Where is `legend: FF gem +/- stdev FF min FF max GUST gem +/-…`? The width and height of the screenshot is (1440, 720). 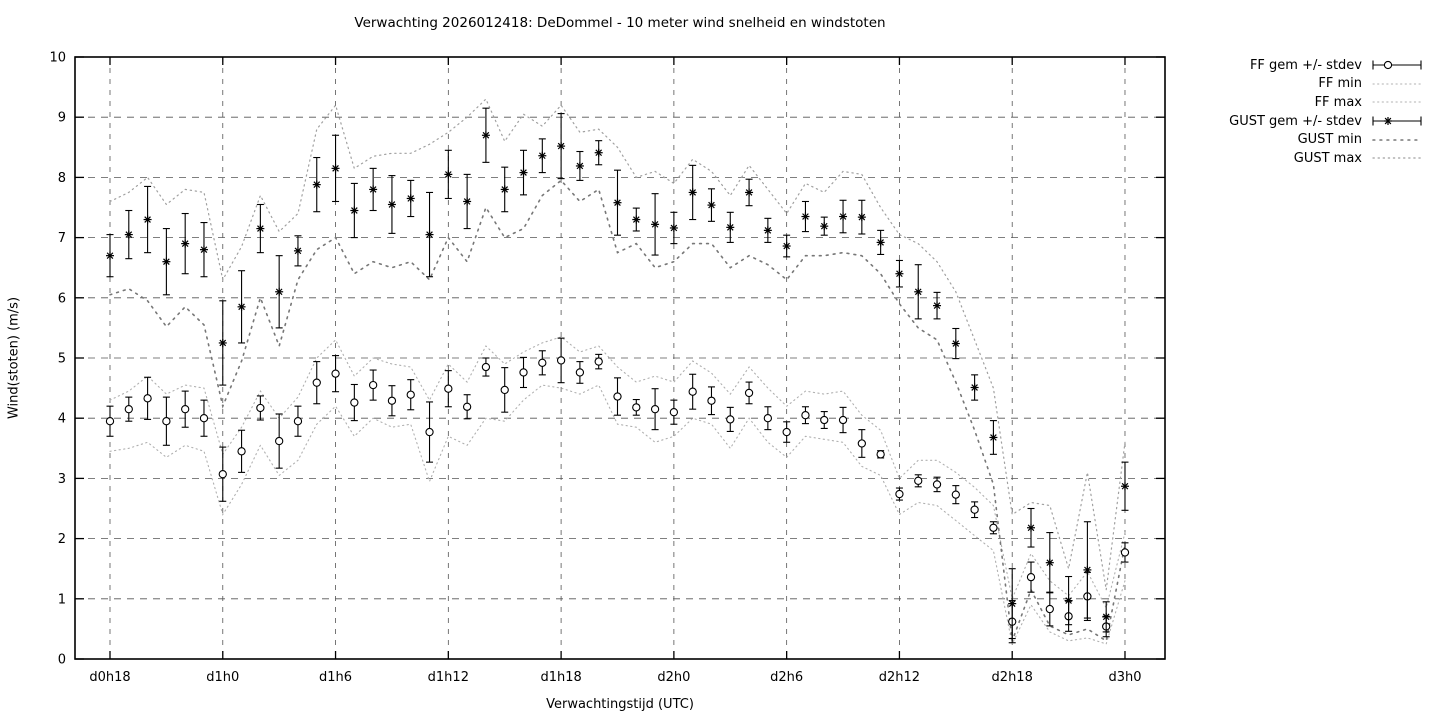 legend: FF gem +/- stdev FF min FF max GUST gem +/-… is located at coordinates (1326, 112).